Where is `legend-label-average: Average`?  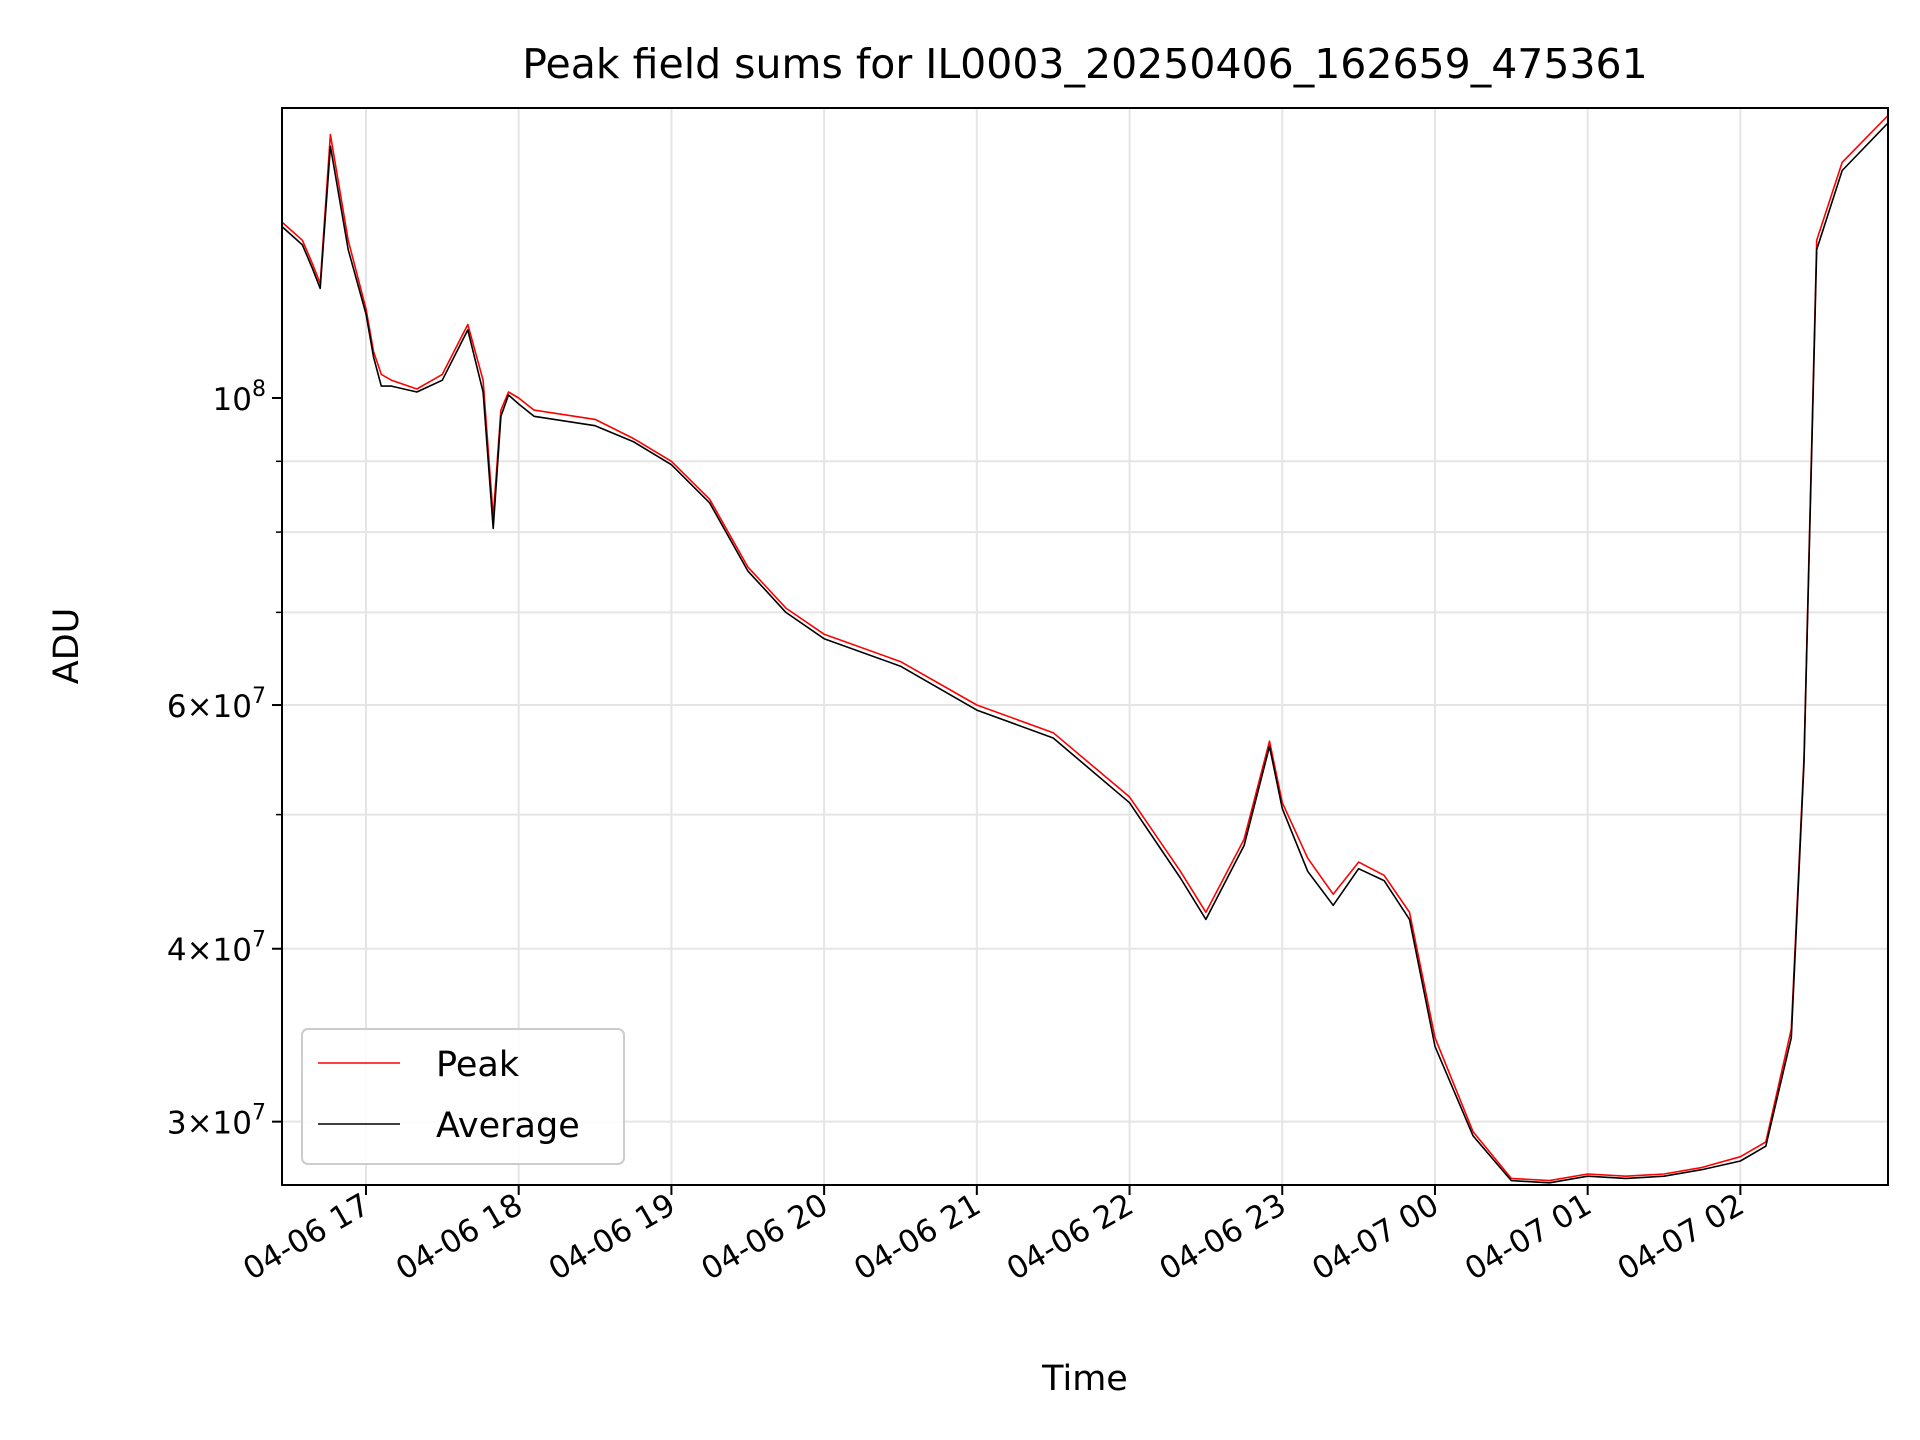
legend-label-average: Average is located at coordinates (508, 1126).